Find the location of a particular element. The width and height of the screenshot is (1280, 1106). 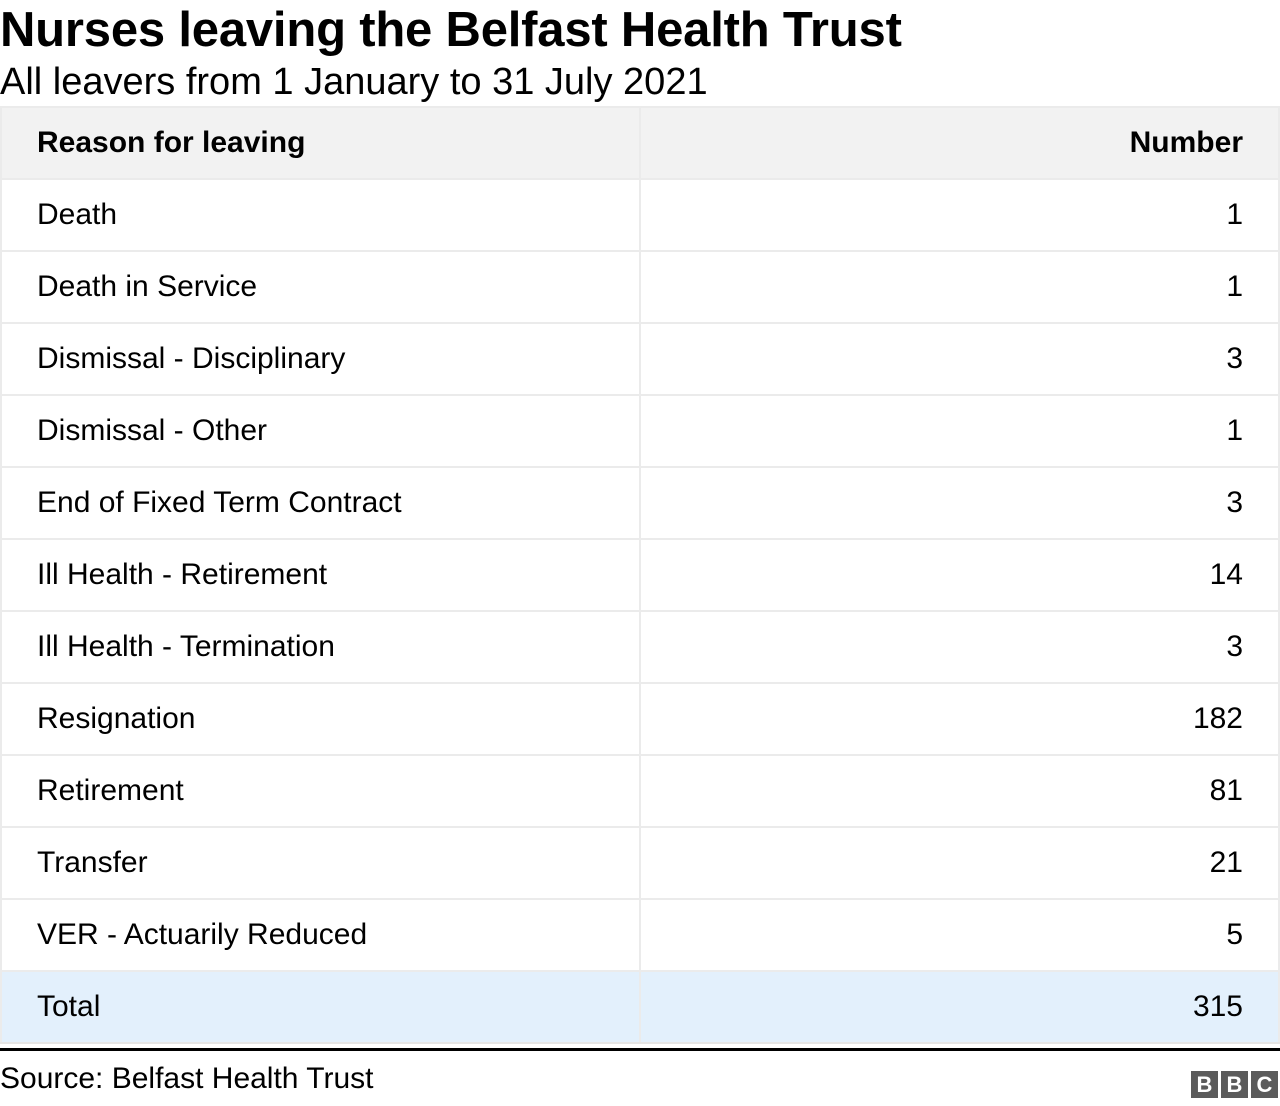

column-header-number: Number is located at coordinates (960, 143).